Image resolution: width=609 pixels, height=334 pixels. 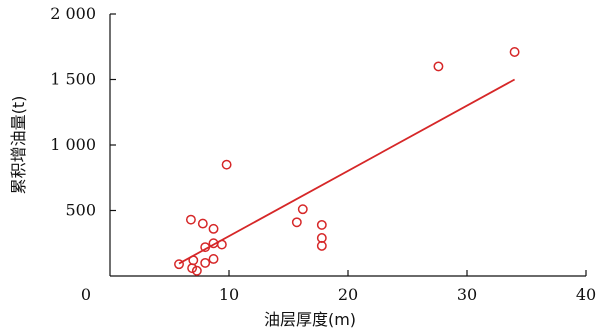 What do you see at coordinates (310, 319) in the screenshot?
I see `x-axis-label: 油层厚度(m)` at bounding box center [310, 319].